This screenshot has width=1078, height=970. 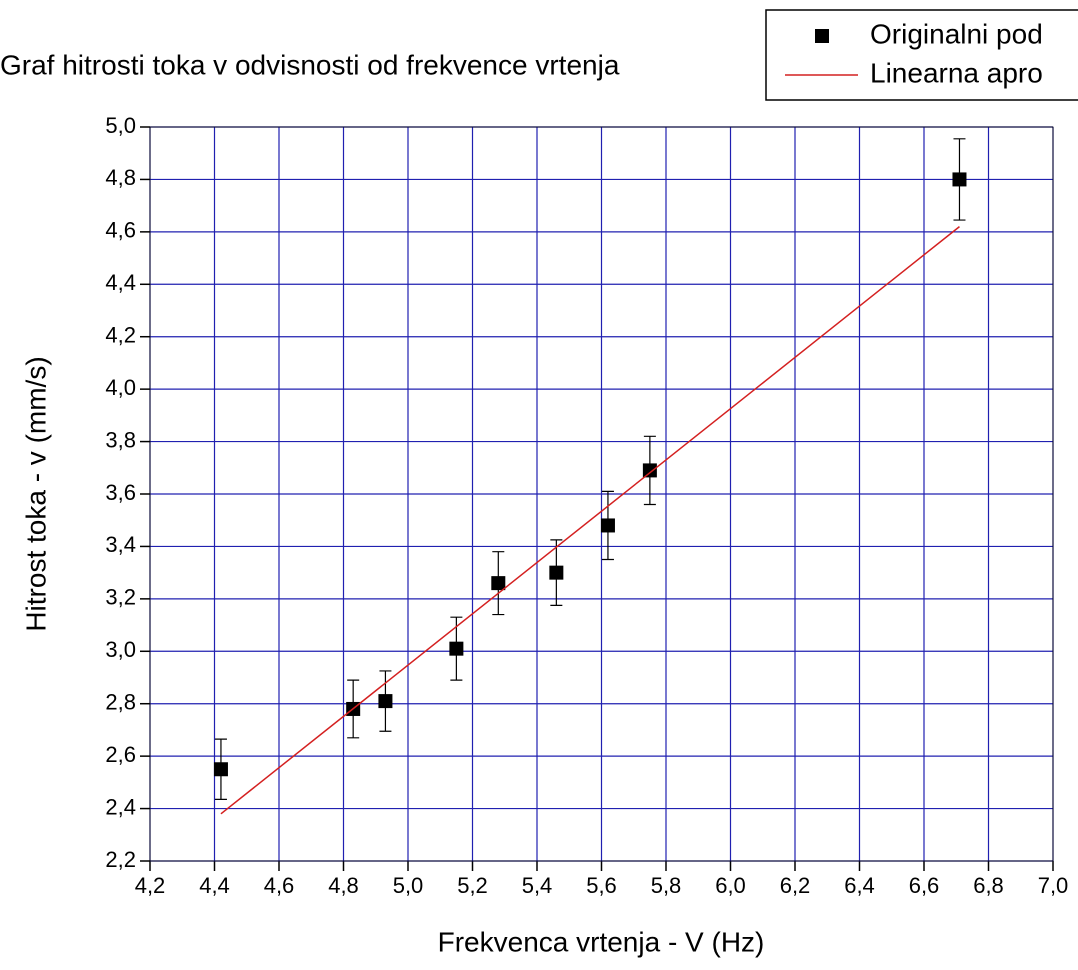 I want to click on y-tick-label: 2,6, so click(x=120, y=754).